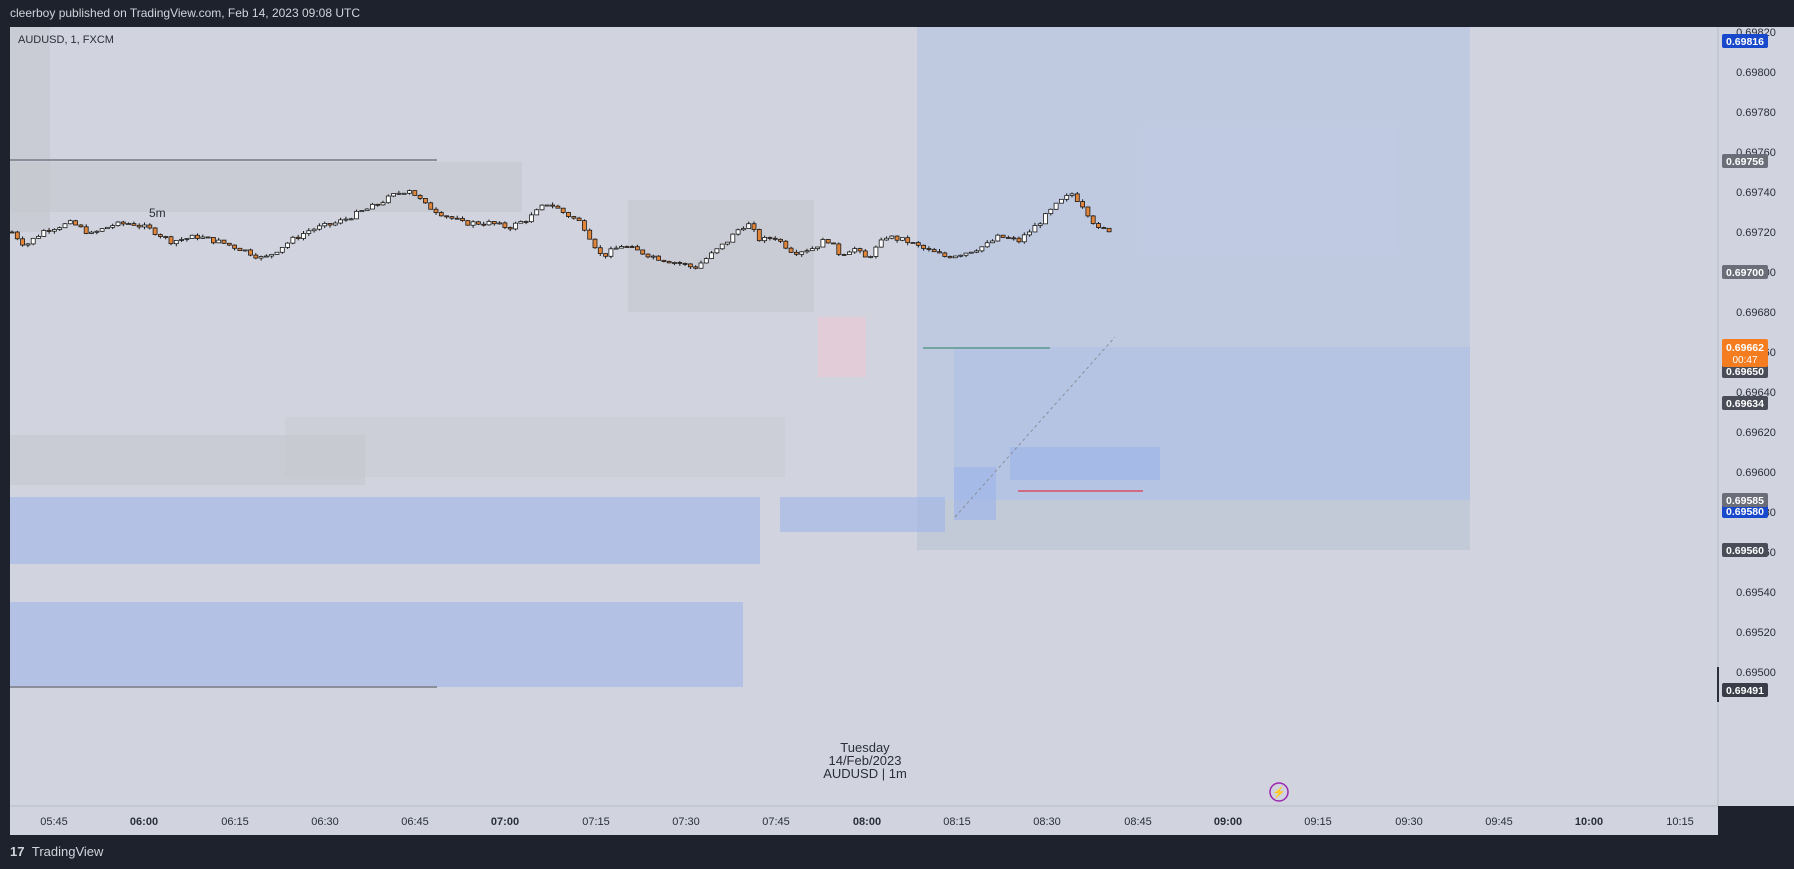  What do you see at coordinates (385, 530) in the screenshot?
I see `zone-blue-bottom` at bounding box center [385, 530].